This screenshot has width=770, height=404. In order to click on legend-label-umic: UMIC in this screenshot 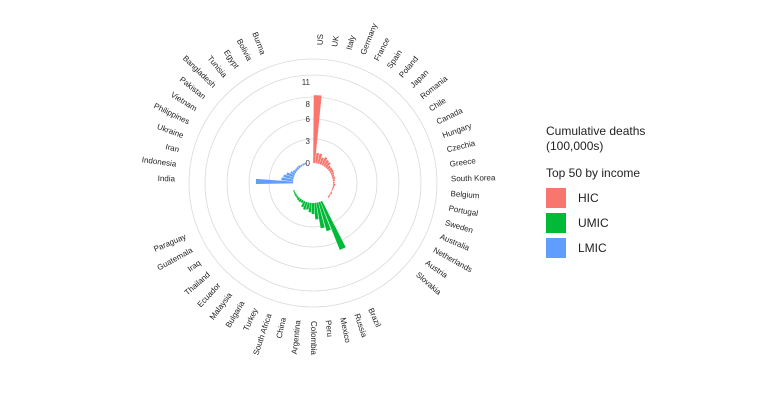, I will do `click(593, 223)`.